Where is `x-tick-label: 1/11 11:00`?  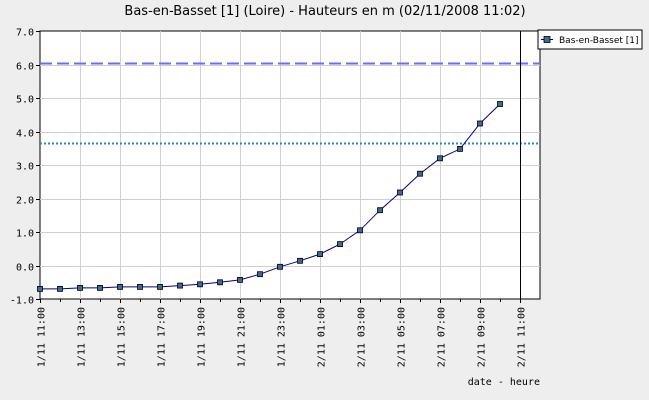 x-tick-label: 1/11 11:00 is located at coordinates (42, 337).